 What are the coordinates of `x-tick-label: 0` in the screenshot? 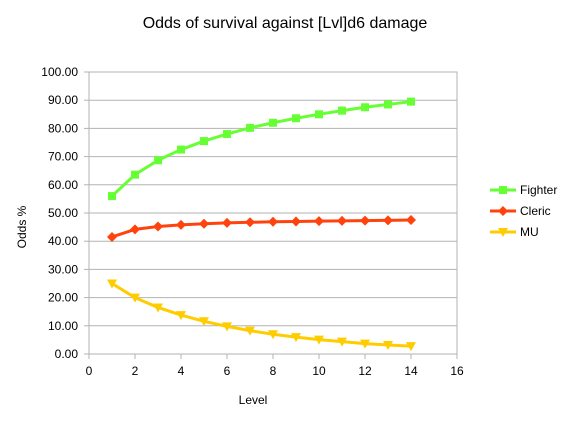 It's located at (89, 371).